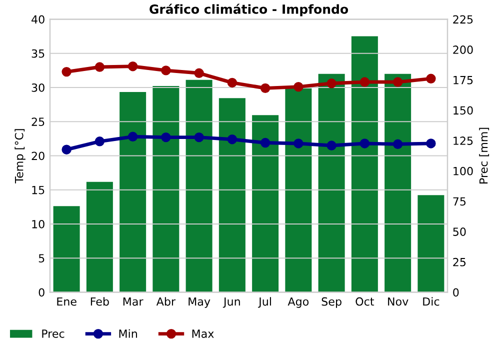  Describe the element at coordinates (459, 262) in the screenshot. I see `y2-tick-label: 25` at that location.